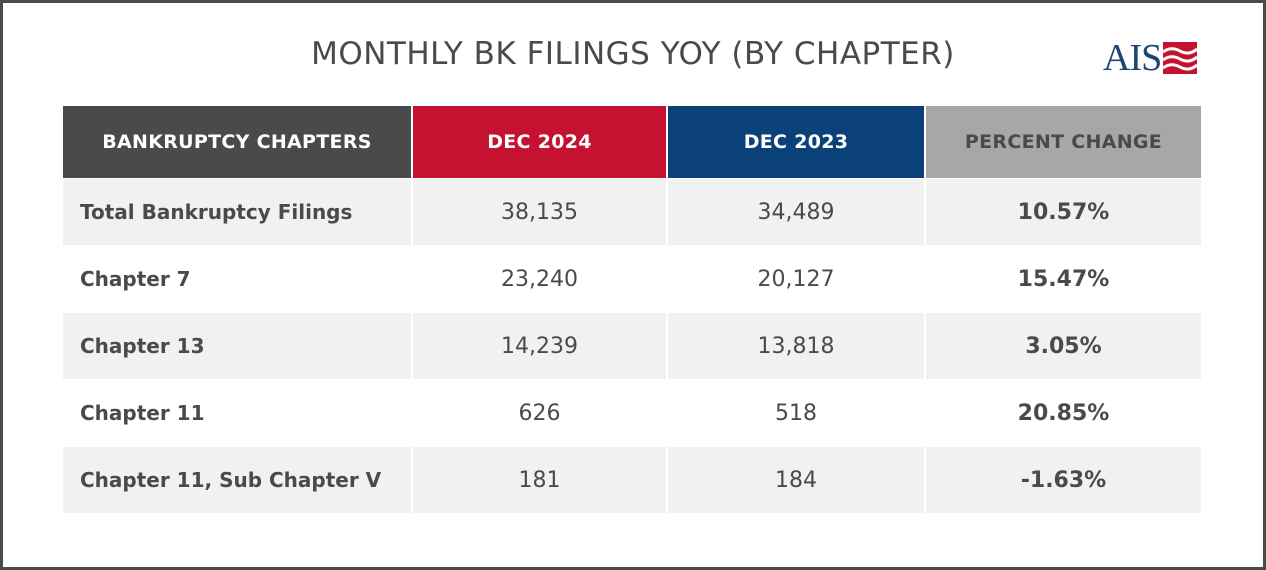  I want to click on page-title: MONTHLY BK FILINGS YOY (BY CHAPTER), so click(633, 54).